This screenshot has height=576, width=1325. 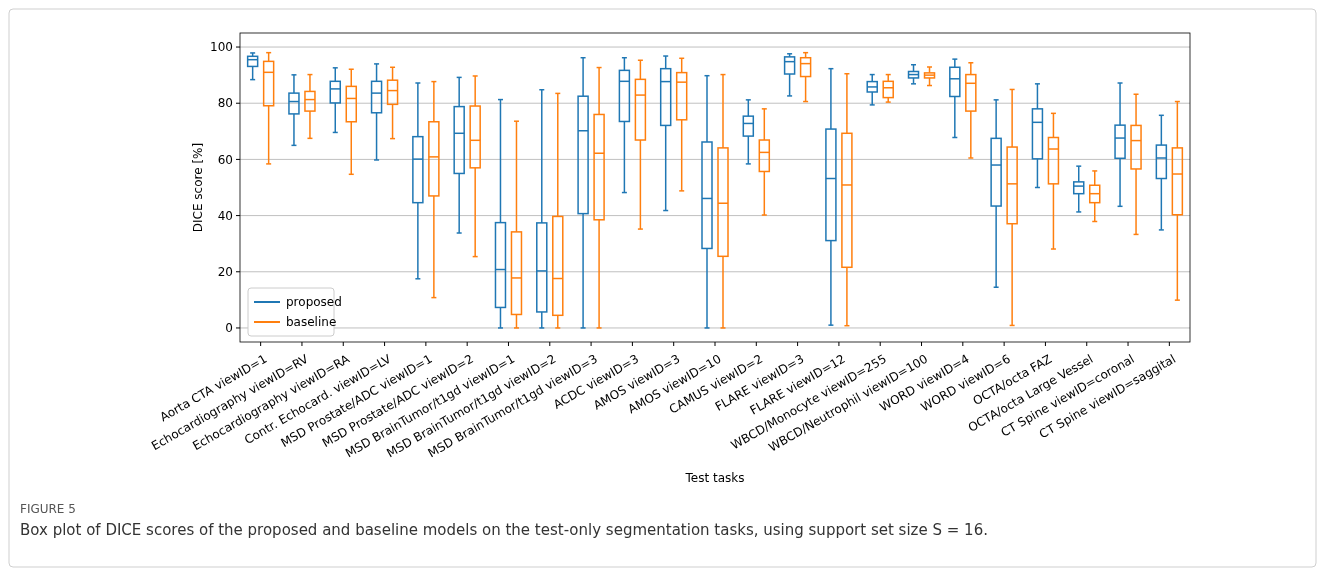 What do you see at coordinates (504, 530) in the screenshot?
I see `text: Box plot of DICE scores of the proposed and baseline models on the test-only segmentation tasks, using support set size S = 16.` at bounding box center [504, 530].